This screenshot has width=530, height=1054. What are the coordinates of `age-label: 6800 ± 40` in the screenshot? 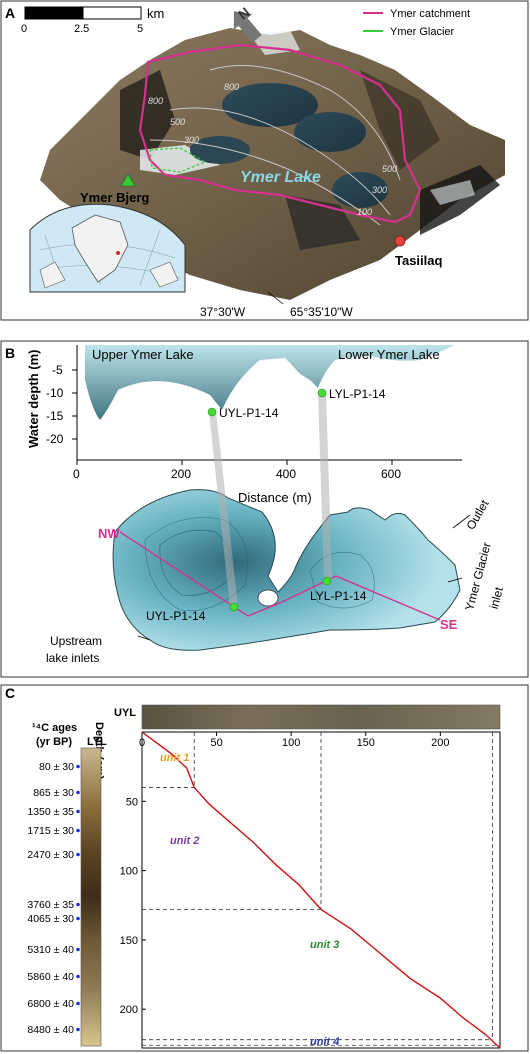 It's located at (50, 1004).